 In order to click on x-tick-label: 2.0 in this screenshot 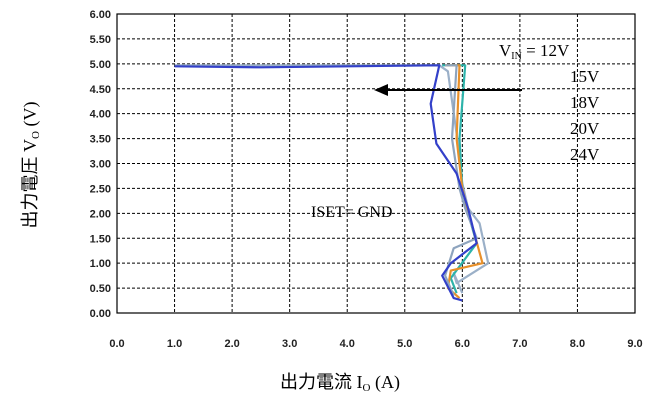, I will do `click(231, 344)`.